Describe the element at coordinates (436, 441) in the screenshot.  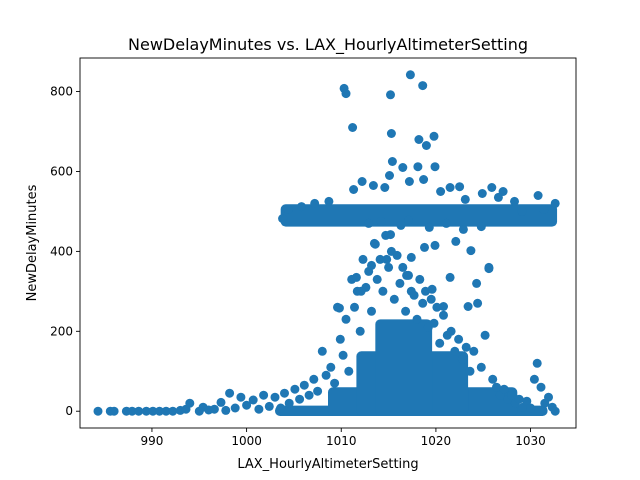
I see `x-tick-label: 1020` at that location.